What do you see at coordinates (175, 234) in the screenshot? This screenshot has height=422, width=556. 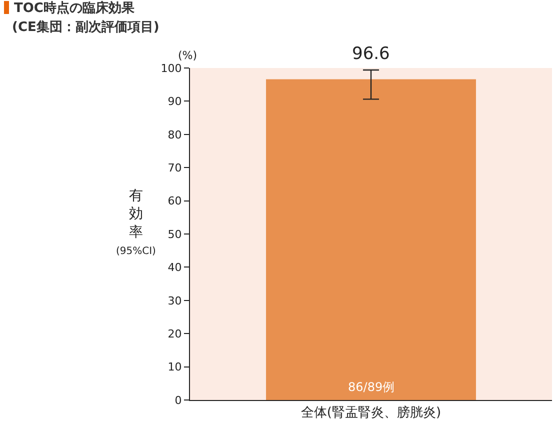 I see `y-tick-label: 50` at bounding box center [175, 234].